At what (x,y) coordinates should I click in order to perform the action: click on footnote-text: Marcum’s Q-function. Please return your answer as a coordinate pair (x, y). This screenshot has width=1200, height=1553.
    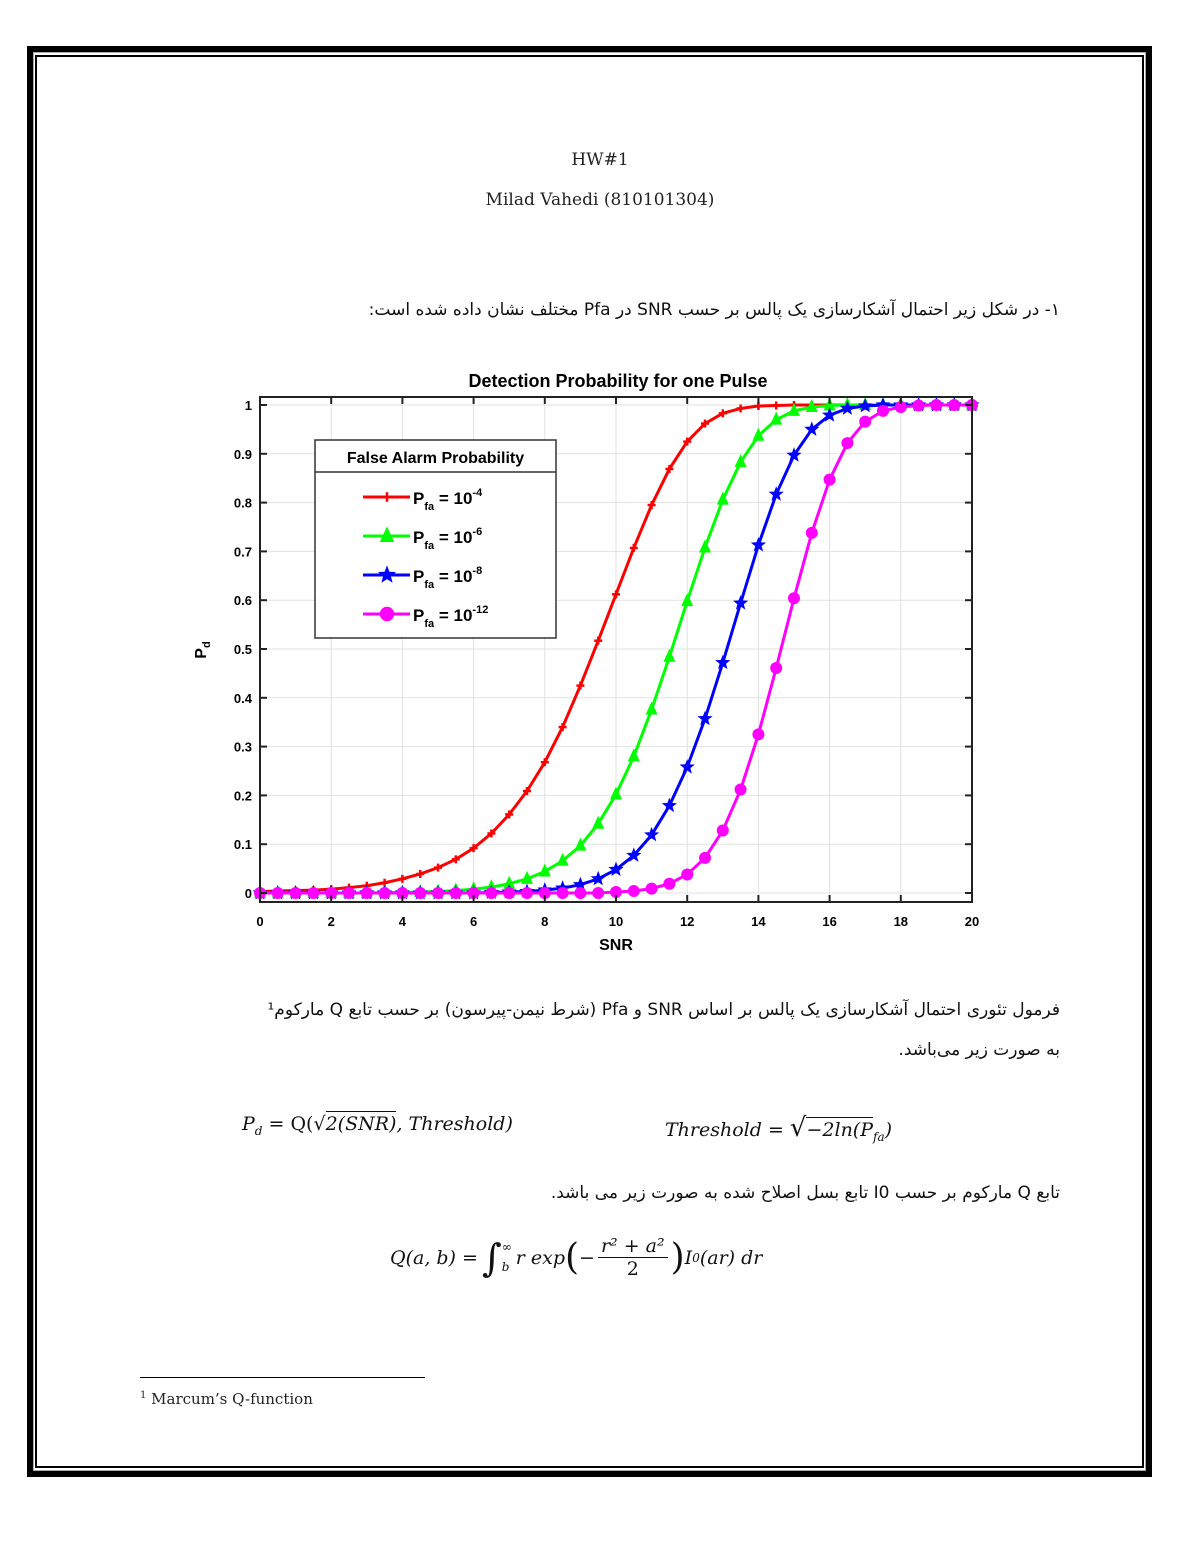
    Looking at the image, I should click on (232, 1399).